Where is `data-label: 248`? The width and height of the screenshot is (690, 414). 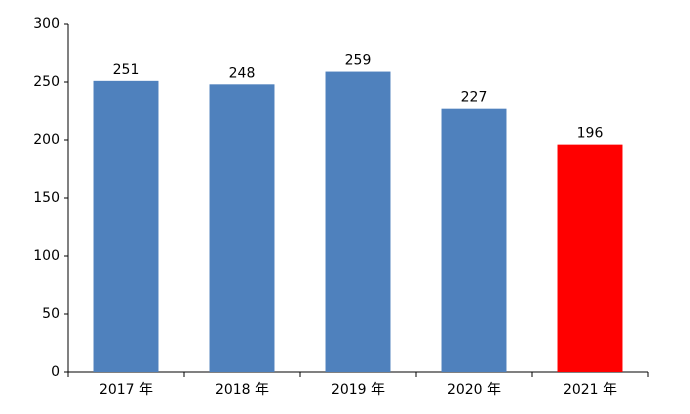
data-label: 248 is located at coordinates (242, 73).